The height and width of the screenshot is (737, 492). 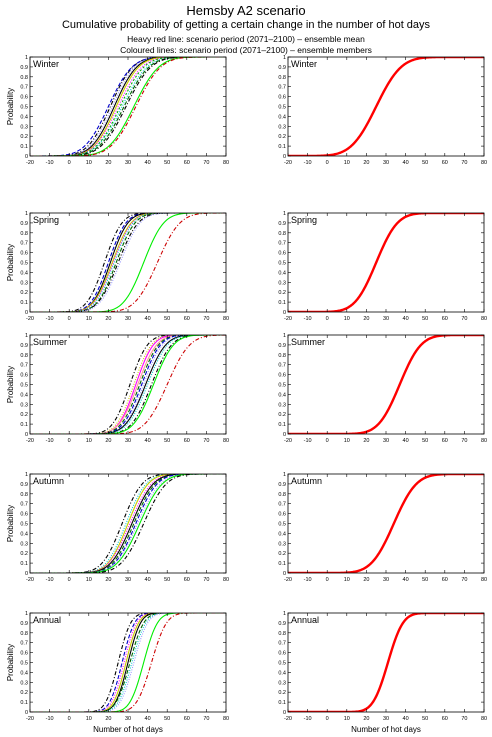 What do you see at coordinates (10, 662) in the screenshot?
I see `y-axis-label: Probability` at bounding box center [10, 662].